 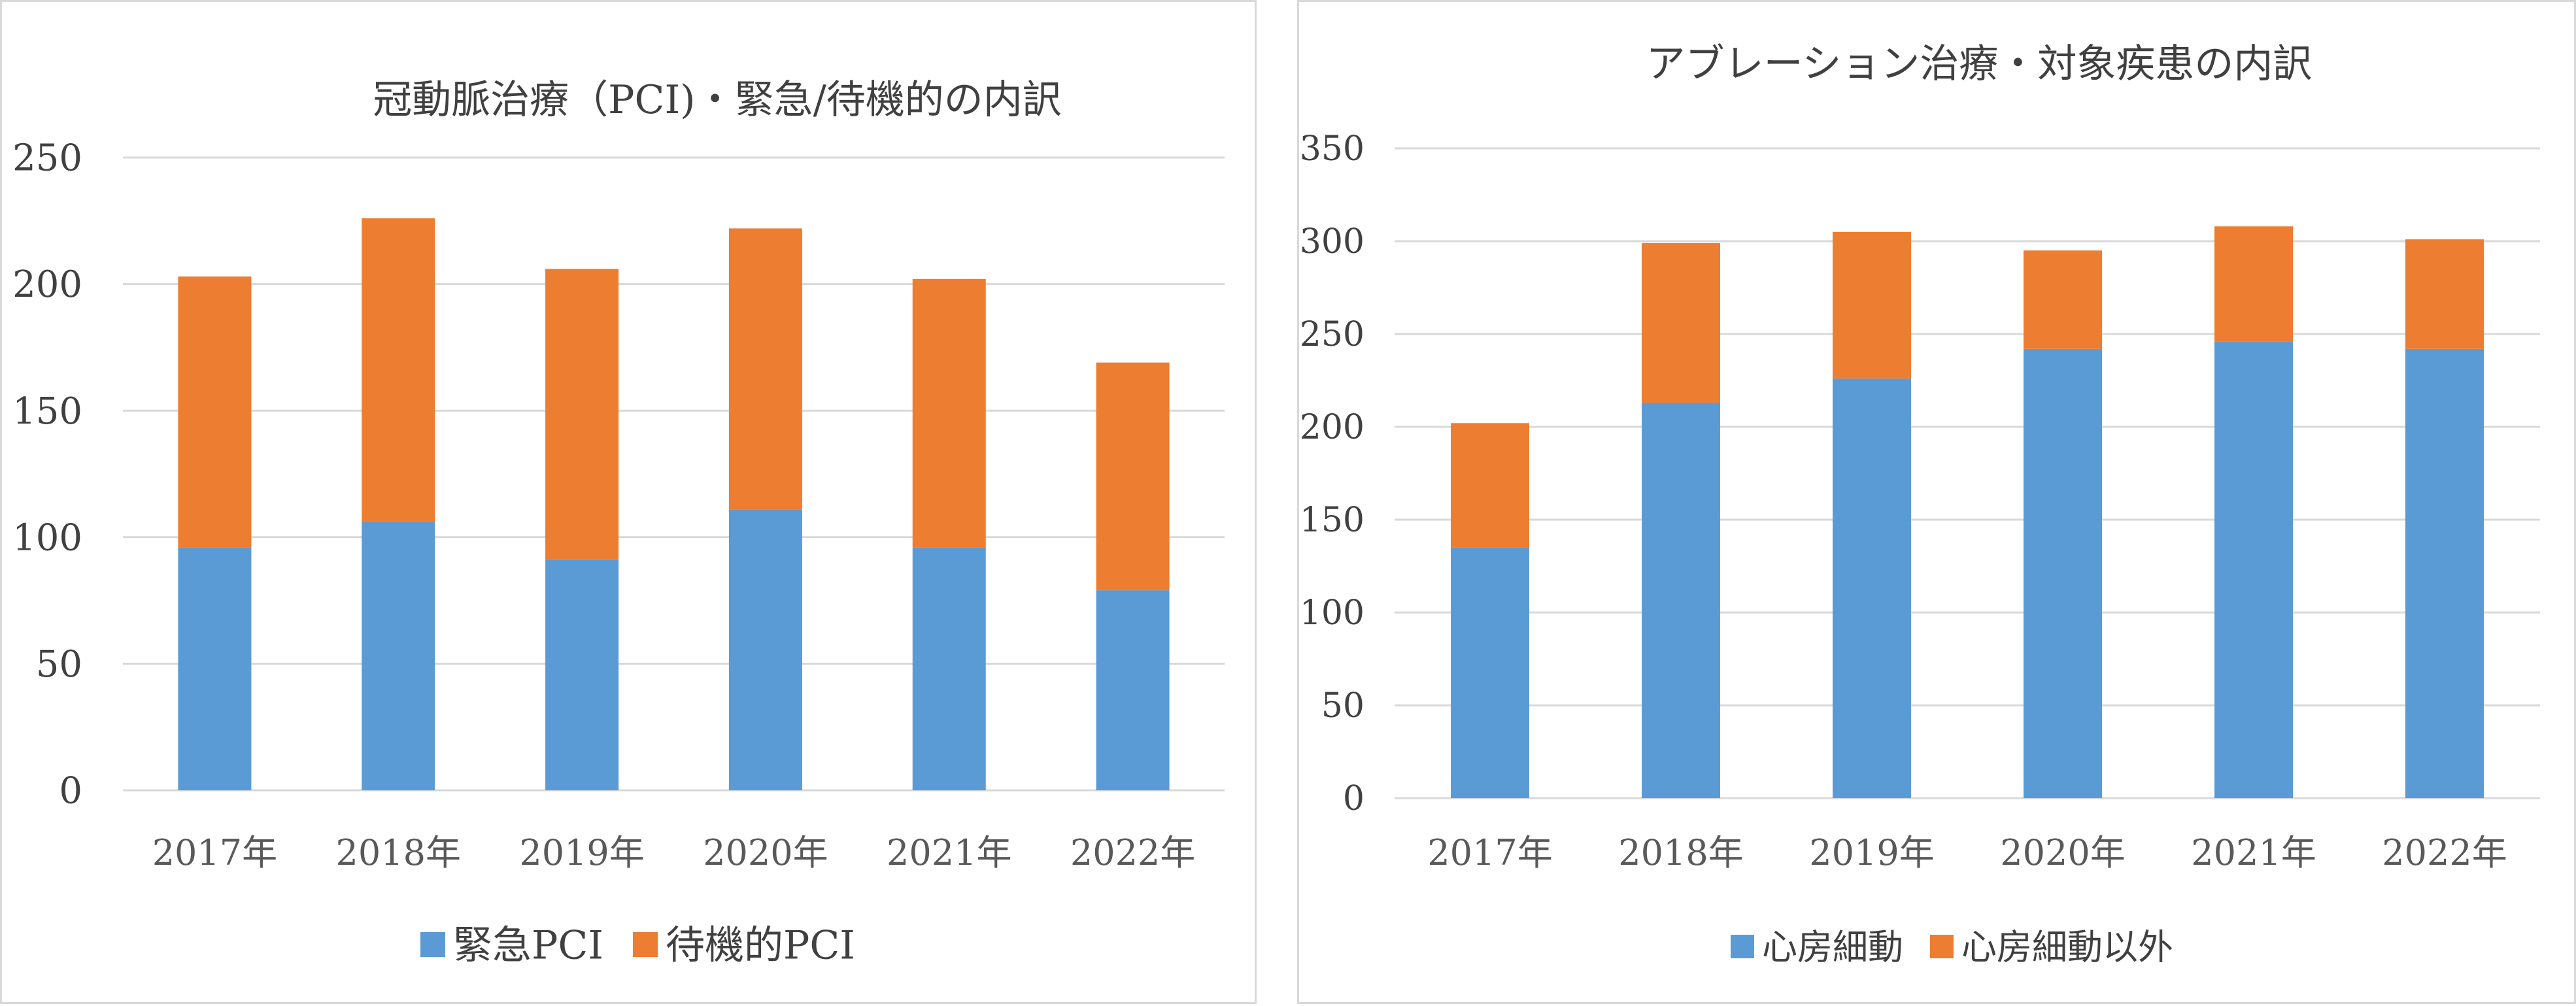 What do you see at coordinates (1832, 946) in the screenshot?
I see `legend-label: 心房細動` at bounding box center [1832, 946].